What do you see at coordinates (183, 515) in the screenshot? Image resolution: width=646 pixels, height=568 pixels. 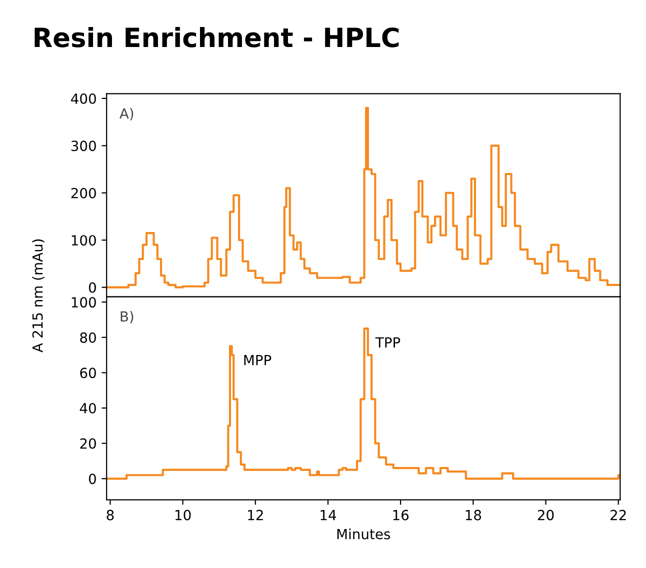 I see `x-tick-label: 10` at bounding box center [183, 515].